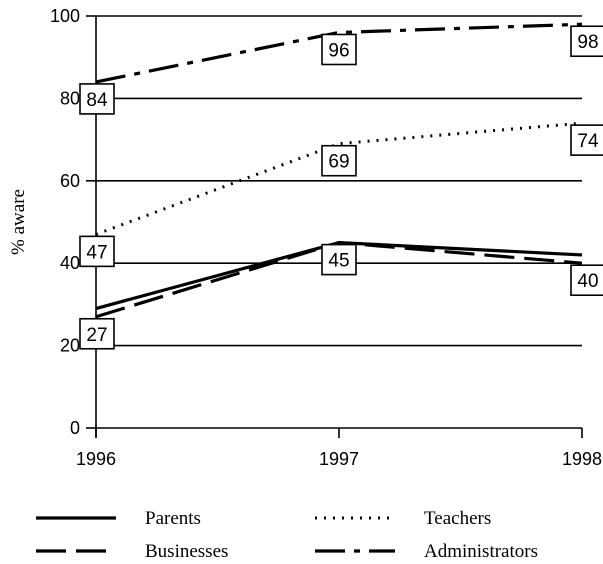 The width and height of the screenshot is (603, 564). I want to click on legend-label: Teachers, so click(457, 518).